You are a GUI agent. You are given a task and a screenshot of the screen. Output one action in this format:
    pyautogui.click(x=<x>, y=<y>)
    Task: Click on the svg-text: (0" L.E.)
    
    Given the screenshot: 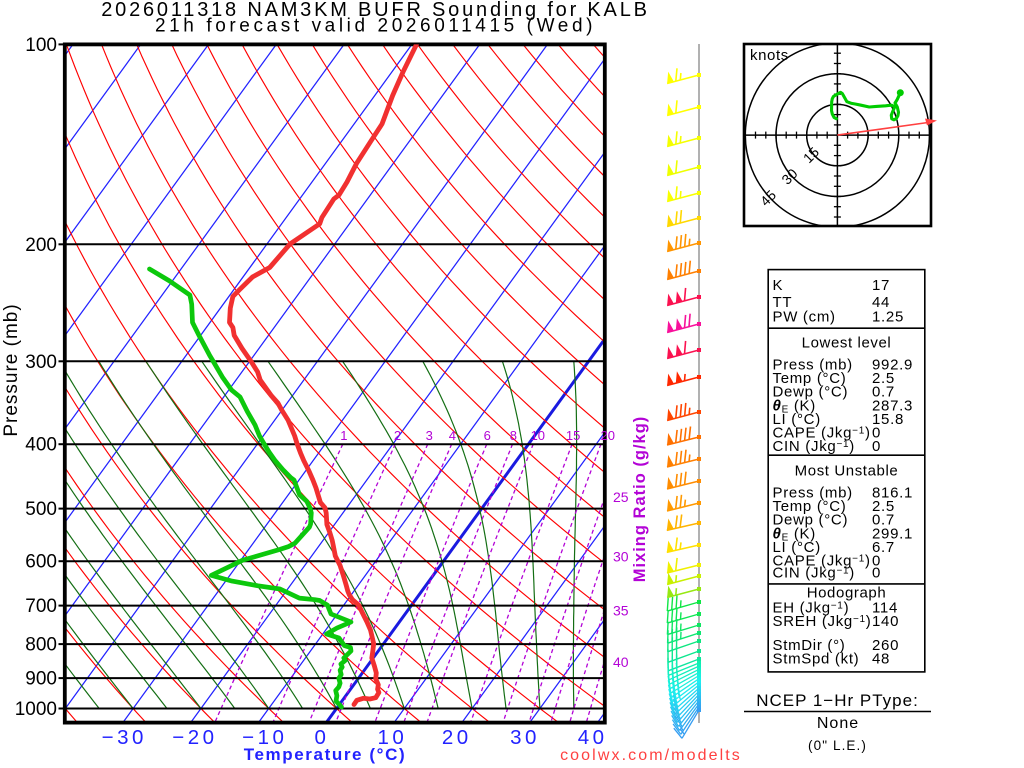 What is the action you would take?
    pyautogui.click(x=837, y=745)
    